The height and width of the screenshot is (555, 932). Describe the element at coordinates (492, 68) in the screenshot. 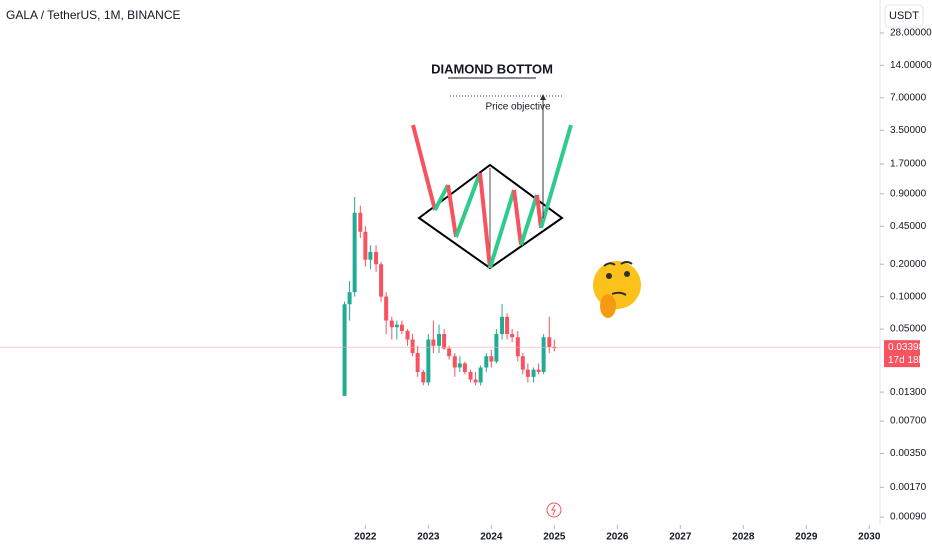

I see `annotation-title: DIAMOND BOTTOM` at that location.